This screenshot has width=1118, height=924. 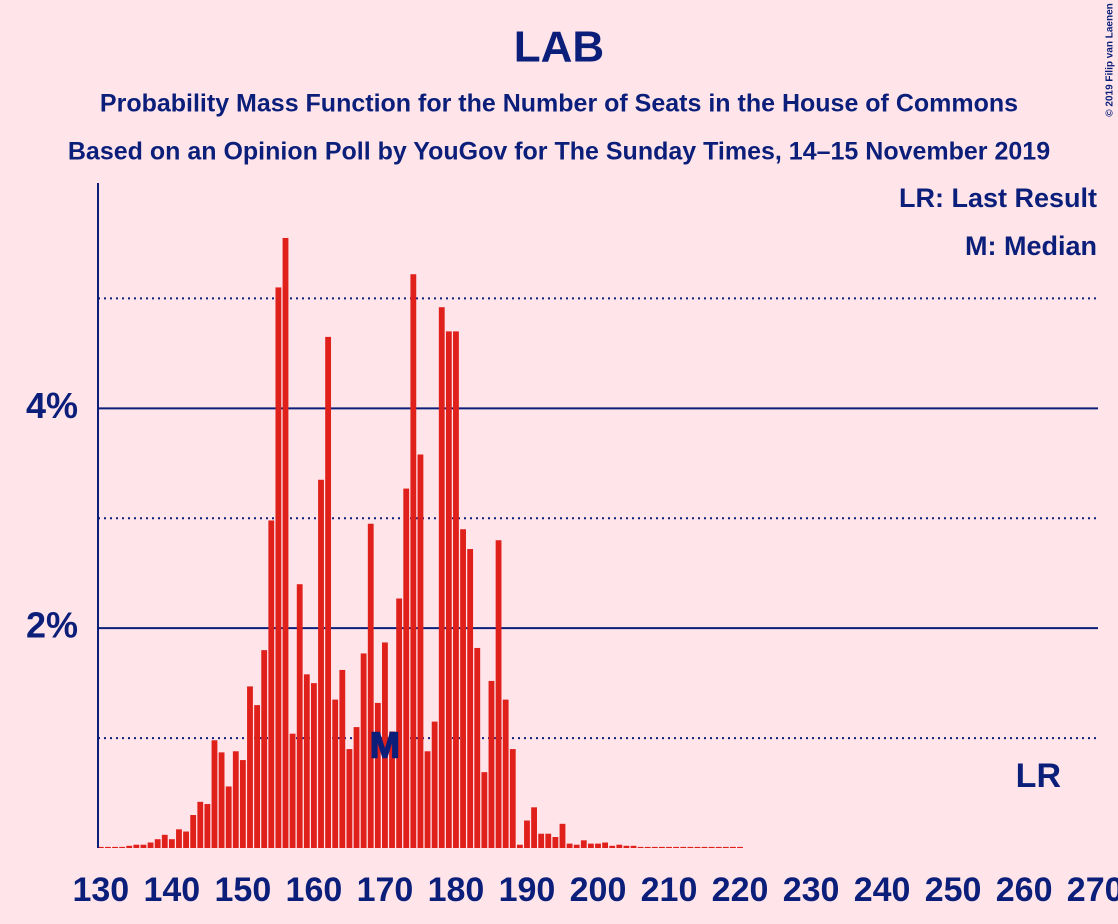 What do you see at coordinates (314, 890) in the screenshot?
I see `x-tick-label: 160` at bounding box center [314, 890].